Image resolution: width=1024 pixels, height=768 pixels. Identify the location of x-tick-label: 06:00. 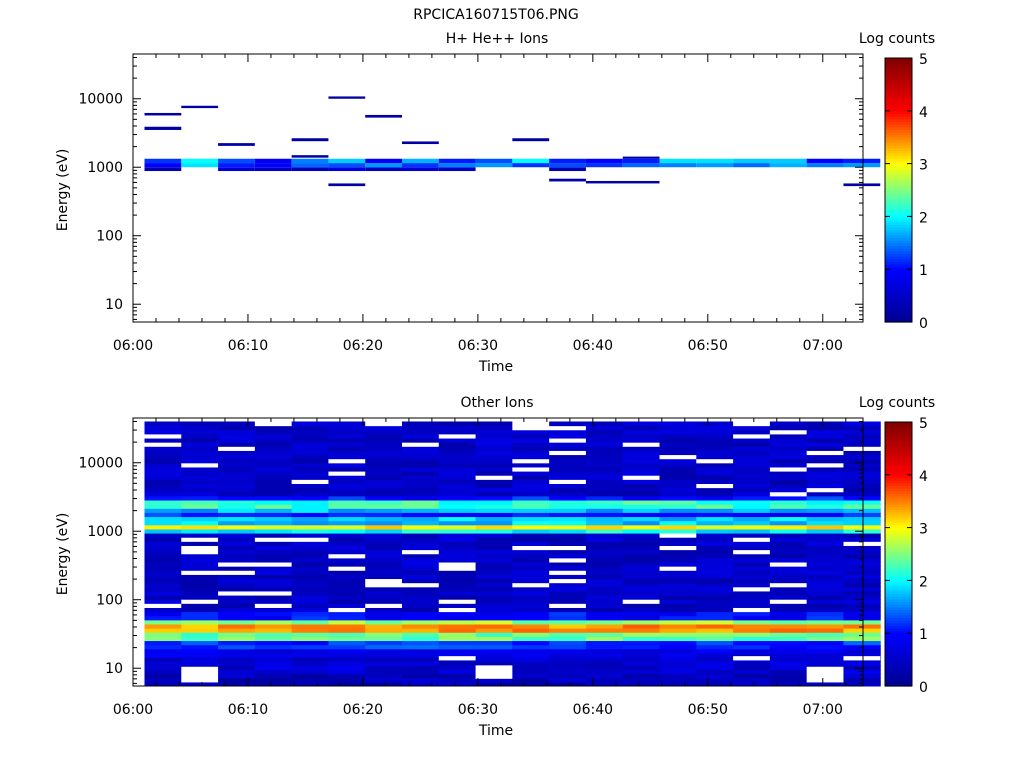
(133, 346).